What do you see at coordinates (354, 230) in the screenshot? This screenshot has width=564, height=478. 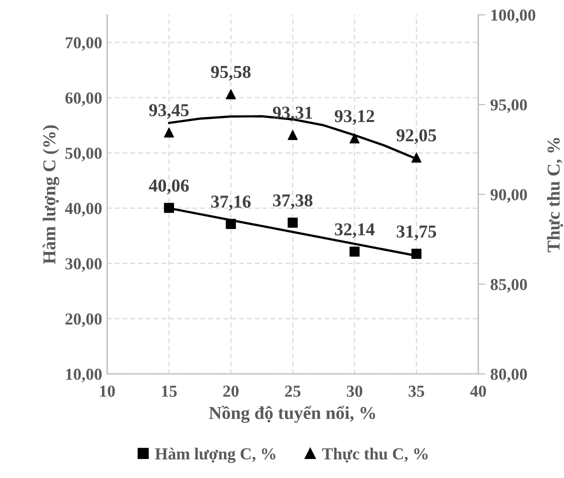 I see `data-label: 32,14` at bounding box center [354, 230].